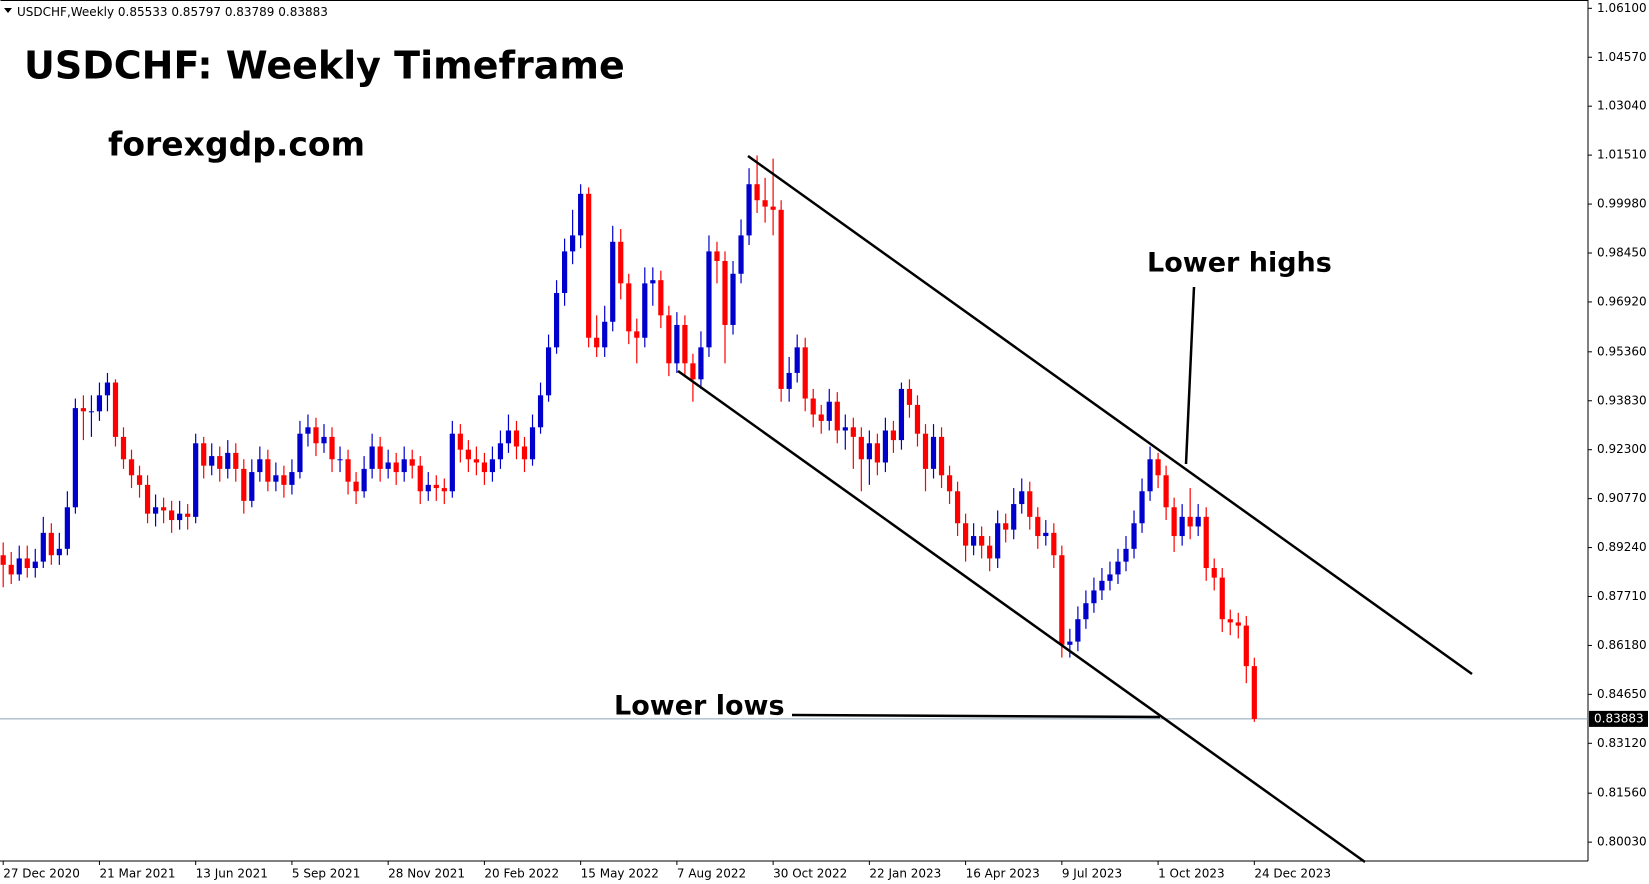 The height and width of the screenshot is (884, 1649). What do you see at coordinates (1618, 718) in the screenshot?
I see `current-price-box` at bounding box center [1618, 718].